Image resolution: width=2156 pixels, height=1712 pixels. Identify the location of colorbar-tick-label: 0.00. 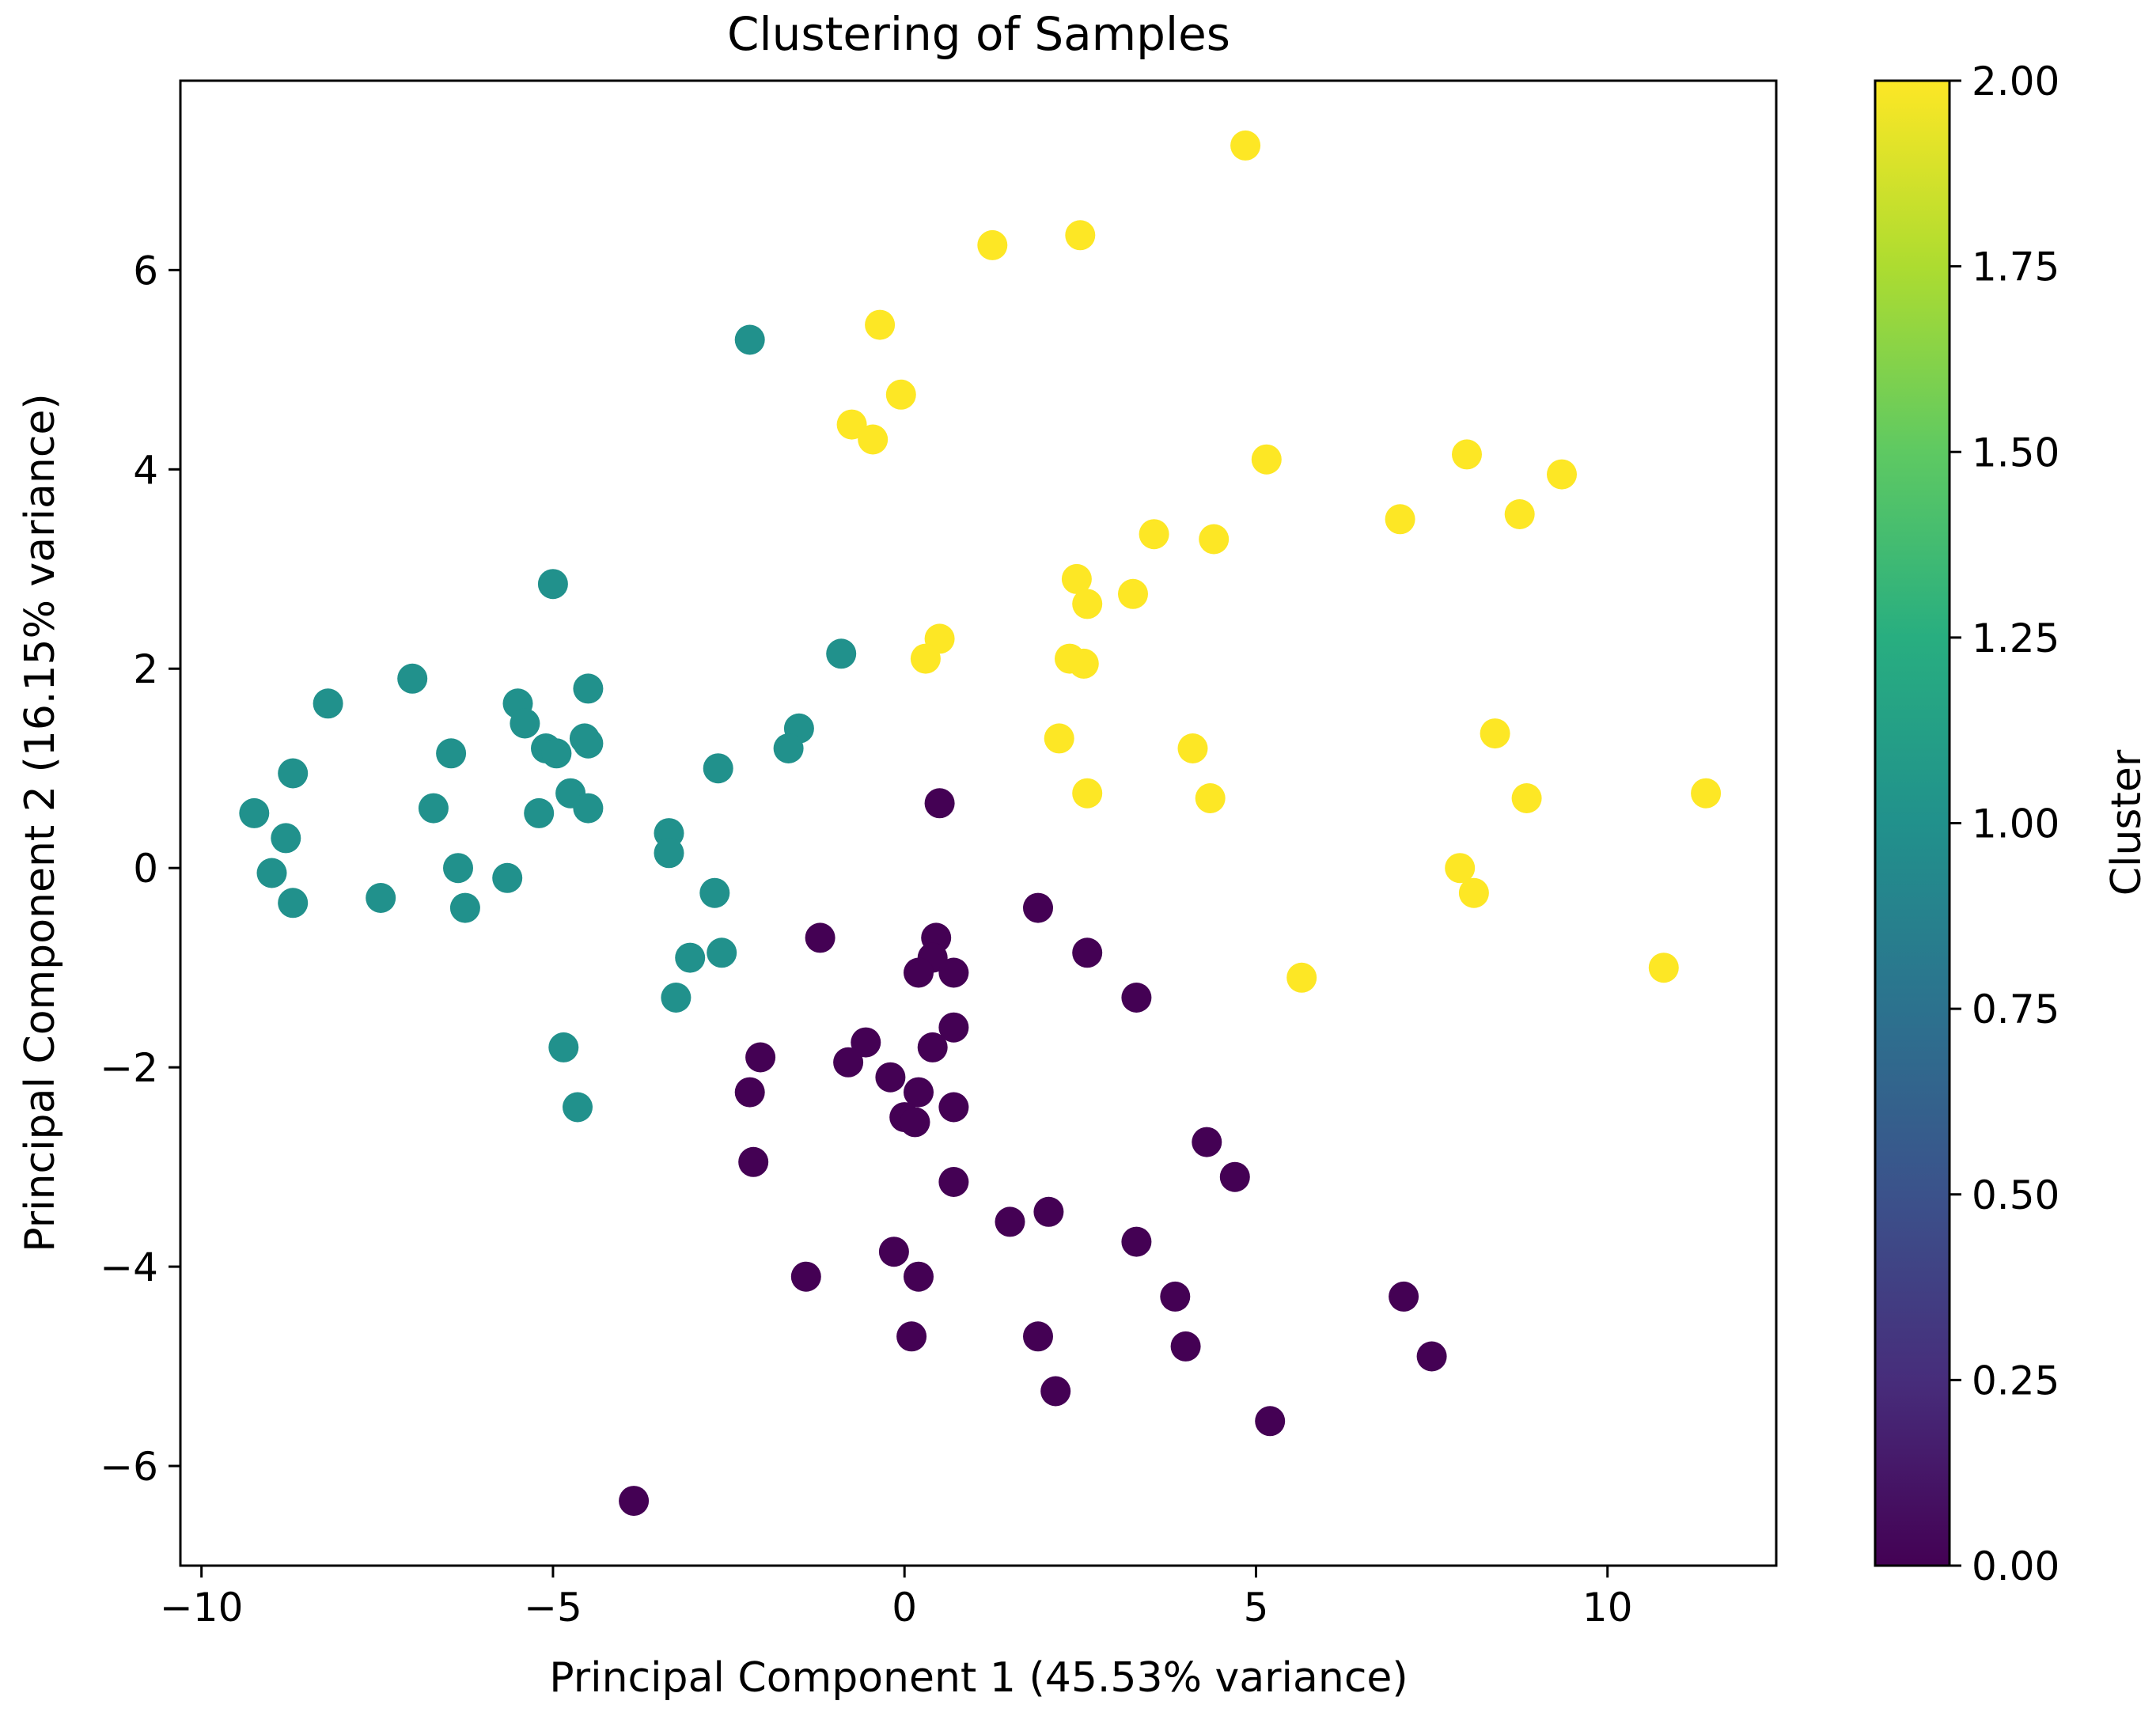
(2015, 1566).